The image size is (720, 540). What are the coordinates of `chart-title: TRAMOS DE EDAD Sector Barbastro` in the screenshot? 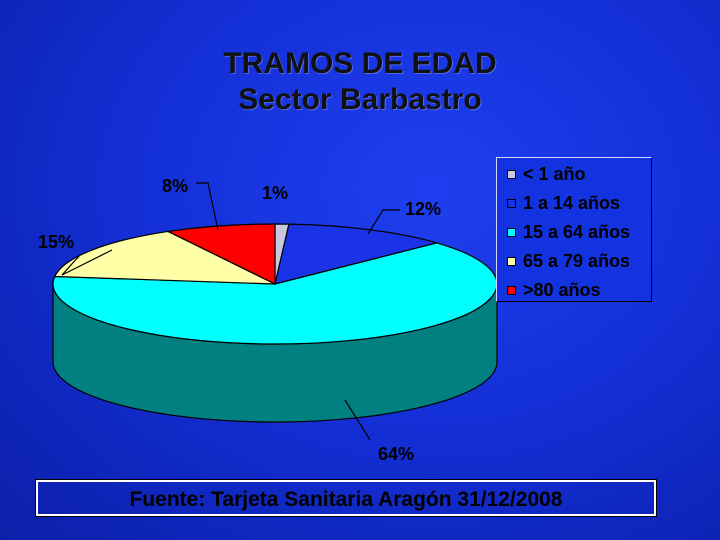 It's located at (360, 82).